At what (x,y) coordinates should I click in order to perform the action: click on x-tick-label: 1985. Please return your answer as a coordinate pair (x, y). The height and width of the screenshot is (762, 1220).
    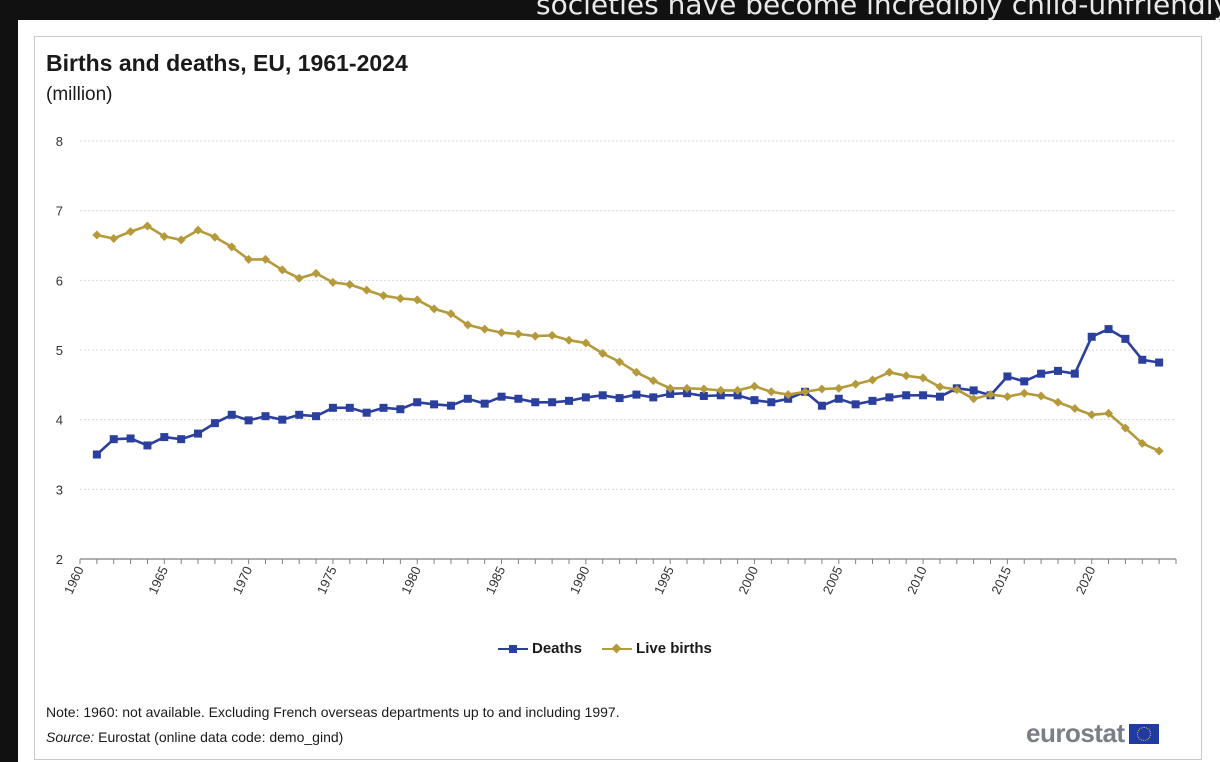
    Looking at the image, I should click on (495, 580).